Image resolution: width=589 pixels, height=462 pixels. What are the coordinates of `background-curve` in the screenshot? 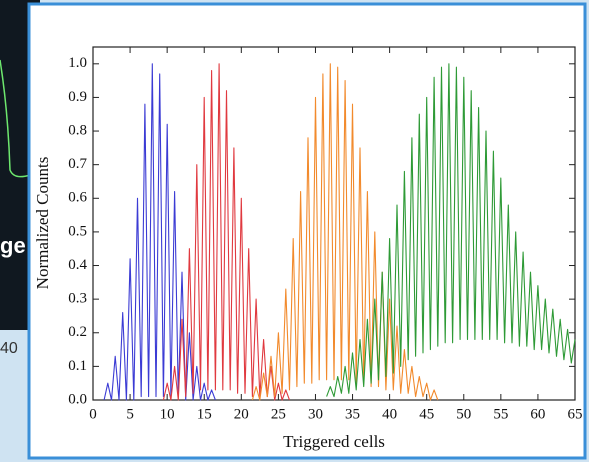 It's located at (20, 118).